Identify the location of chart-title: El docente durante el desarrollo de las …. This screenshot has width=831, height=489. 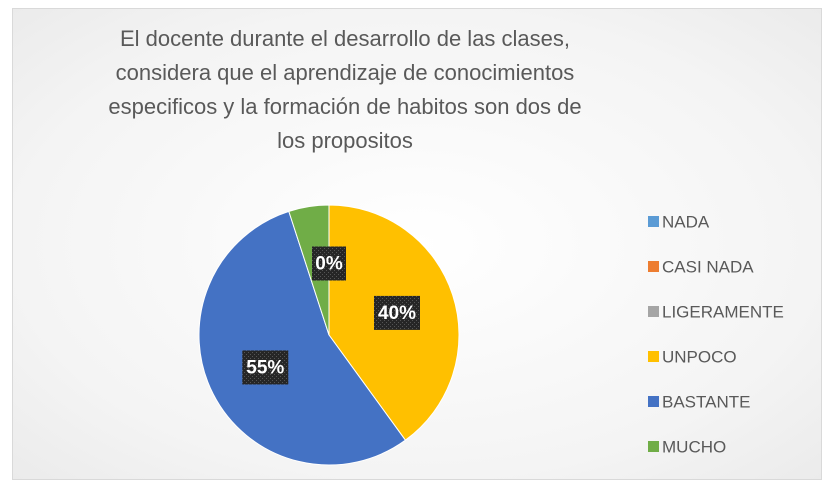
(345, 89).